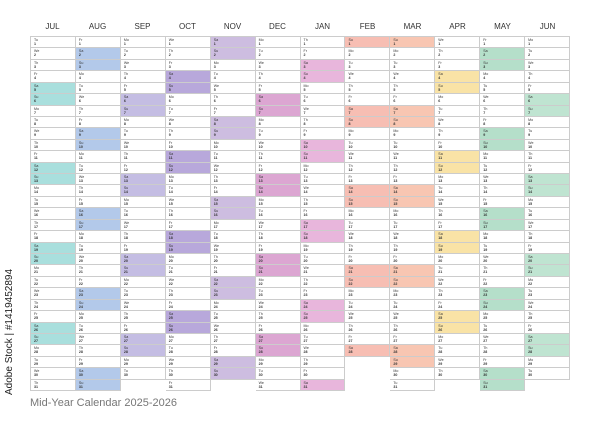 The height and width of the screenshot is (425, 600). Describe the element at coordinates (548, 260) in the screenshot. I see `day-cell: Sa 20` at that location.